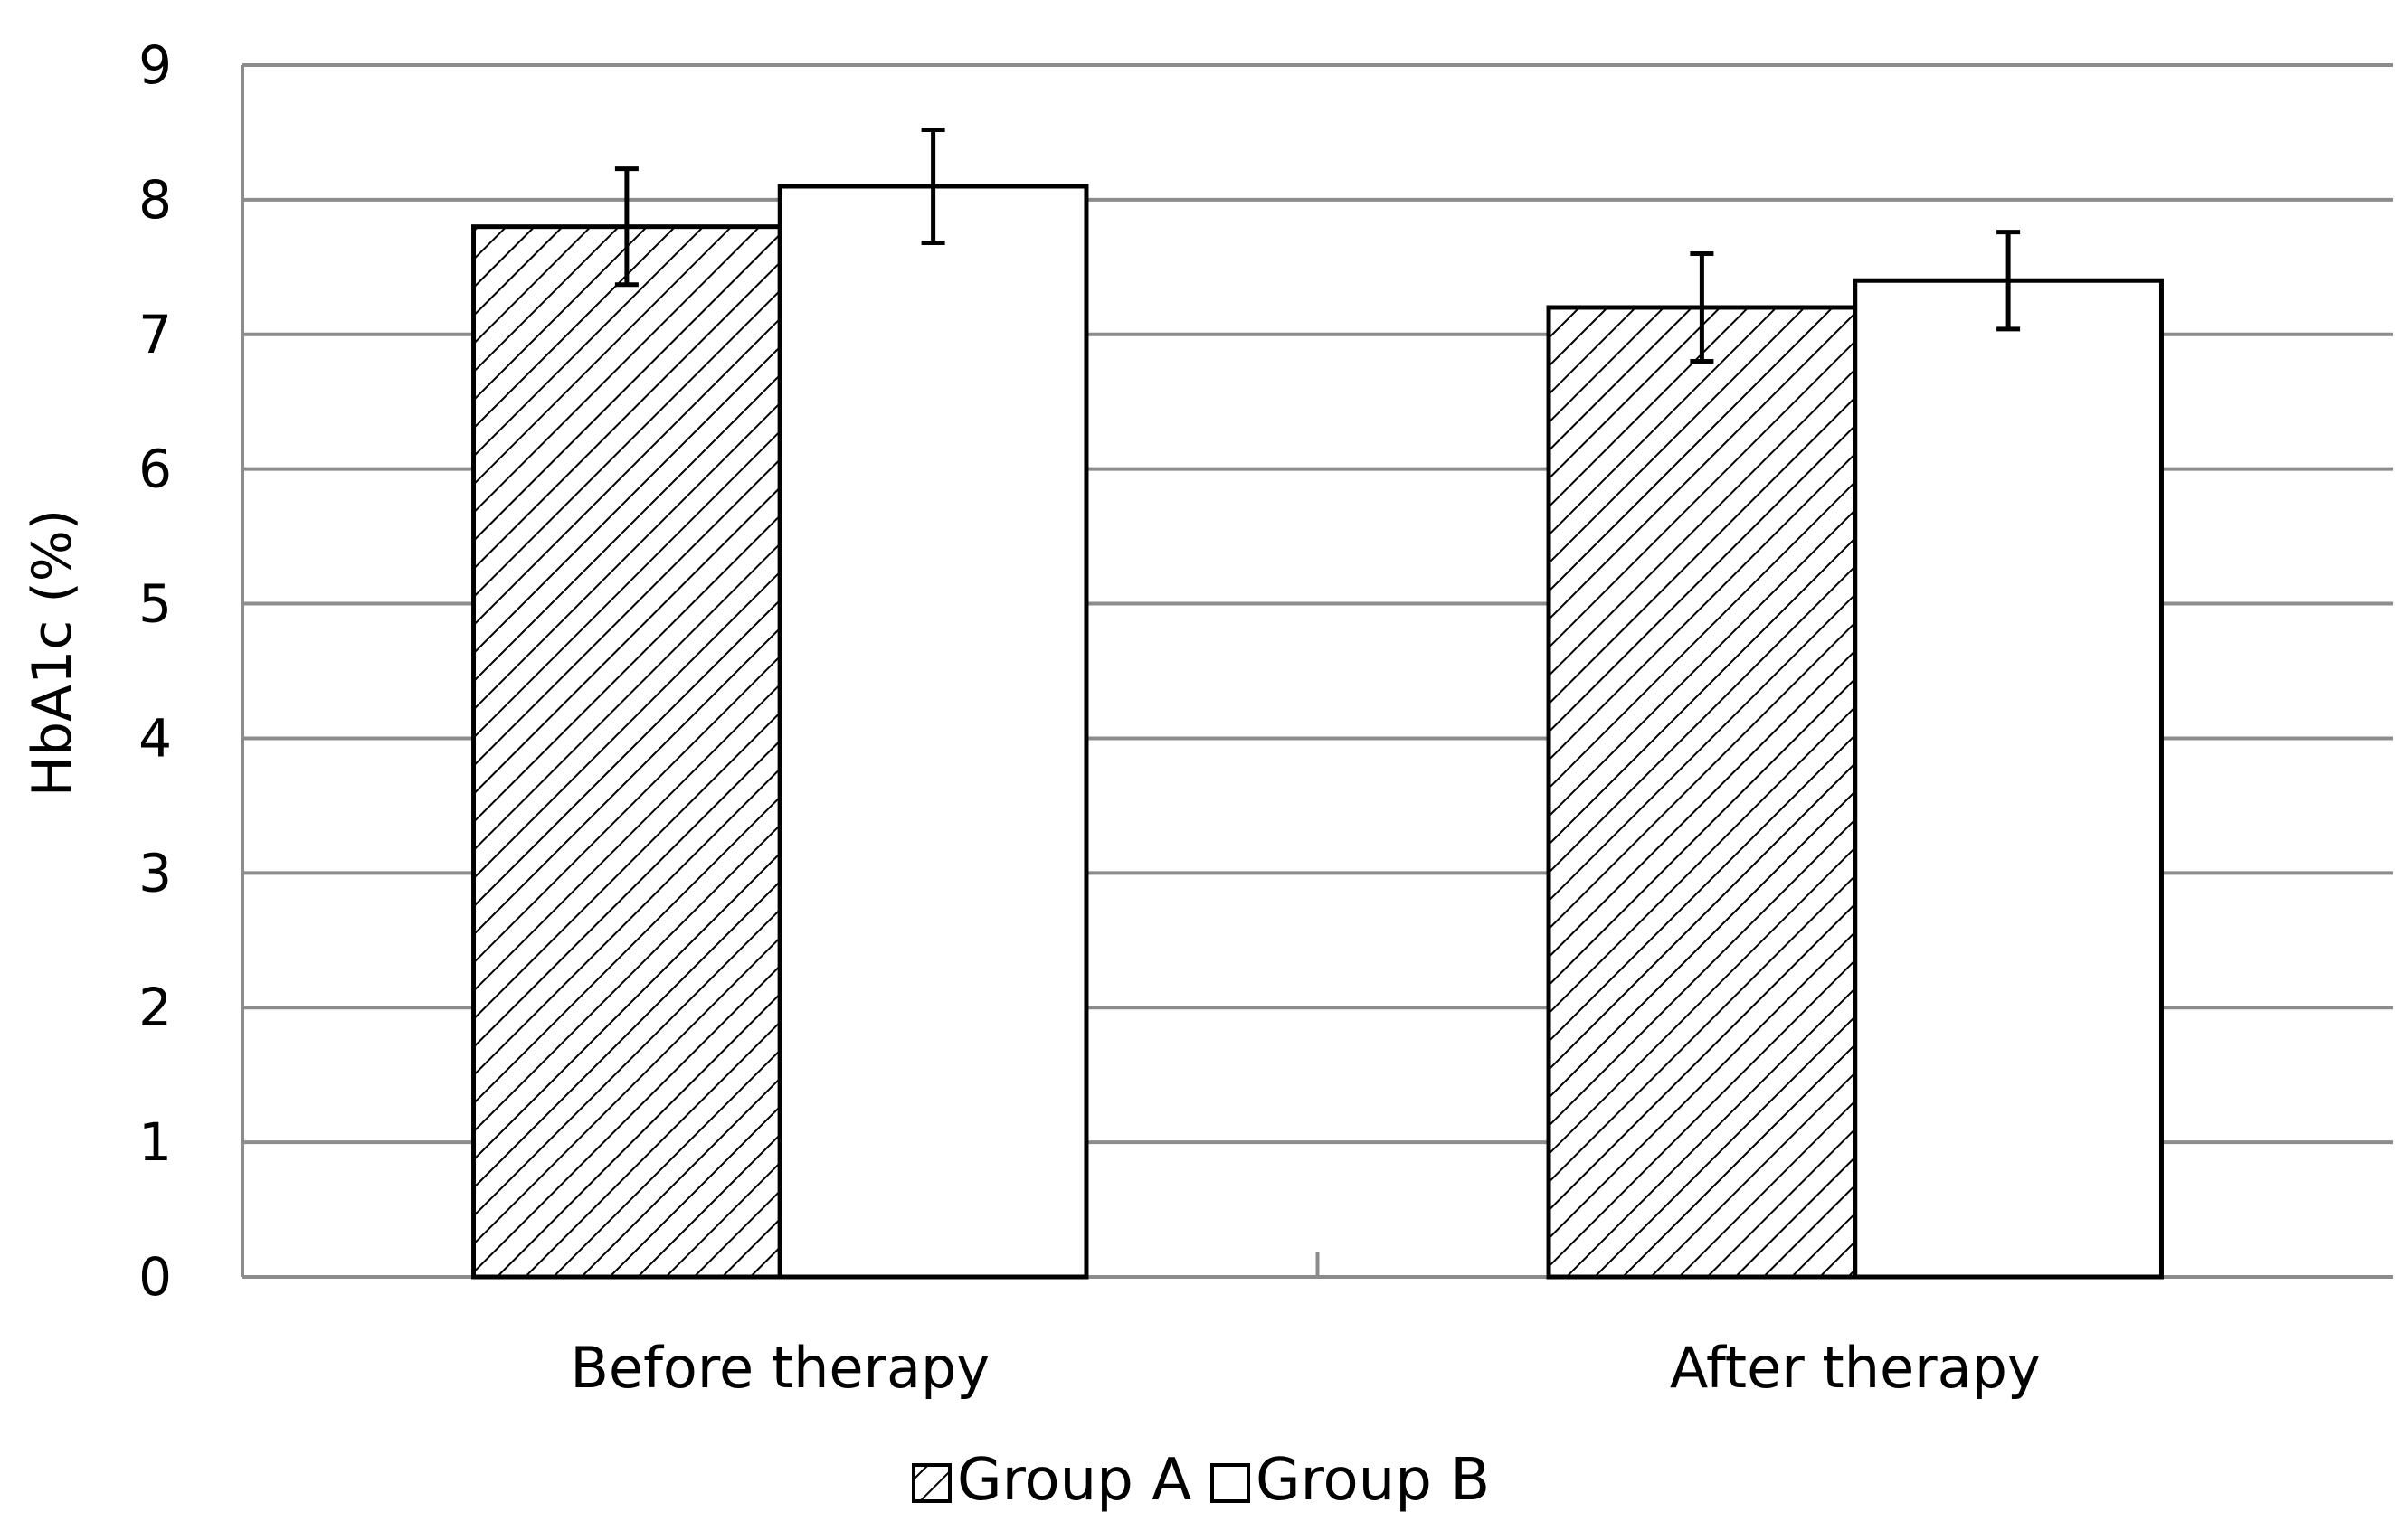  Describe the element at coordinates (155, 335) in the screenshot. I see `y-tick-label: 7` at that location.